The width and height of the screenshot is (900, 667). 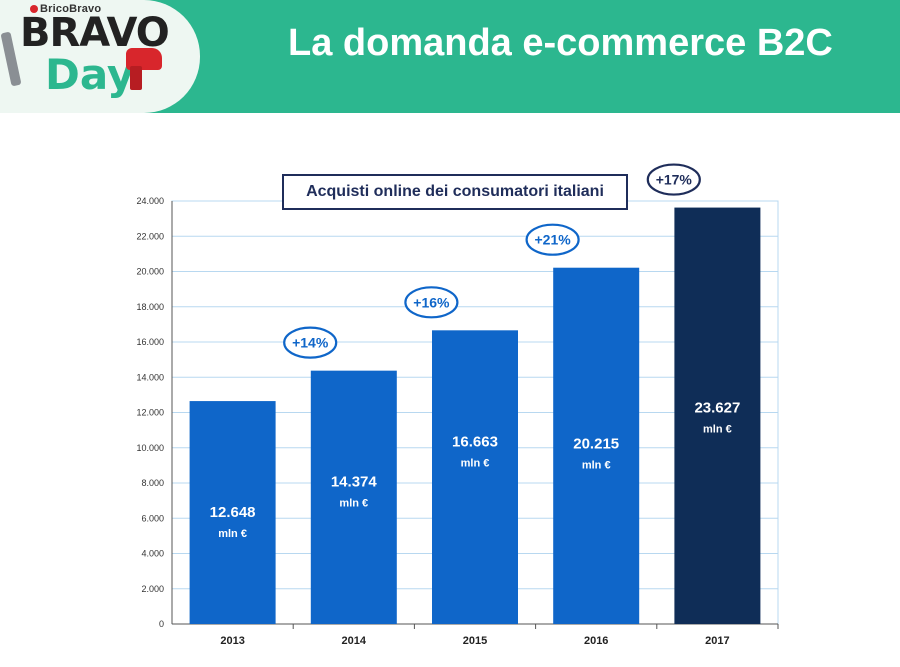 What do you see at coordinates (152, 554) in the screenshot?
I see `y-tick-label: 4.000` at bounding box center [152, 554].